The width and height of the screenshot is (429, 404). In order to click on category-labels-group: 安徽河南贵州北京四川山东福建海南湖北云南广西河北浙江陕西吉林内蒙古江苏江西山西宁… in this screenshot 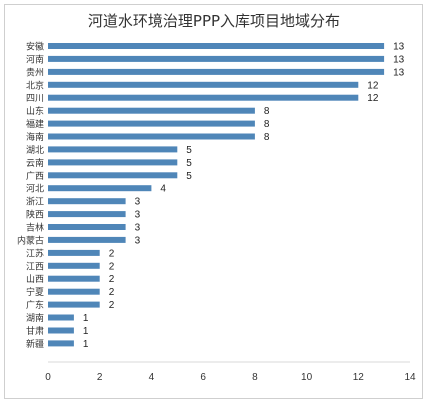, I will do `click(30, 195)`.